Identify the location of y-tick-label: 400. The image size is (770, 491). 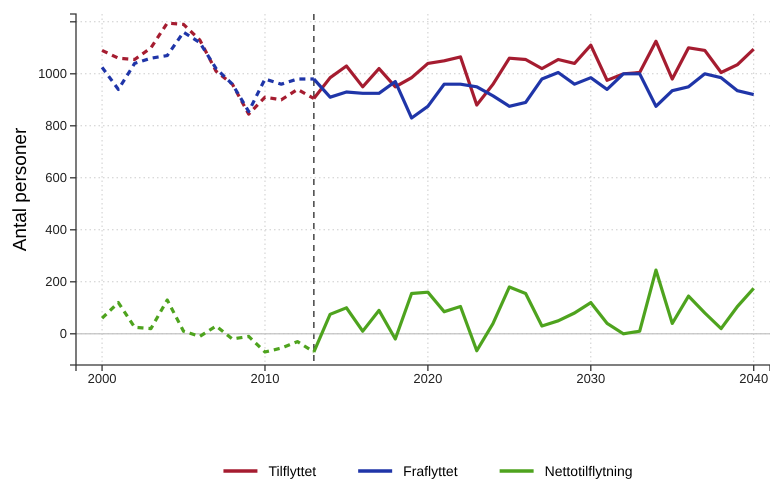
(56, 229).